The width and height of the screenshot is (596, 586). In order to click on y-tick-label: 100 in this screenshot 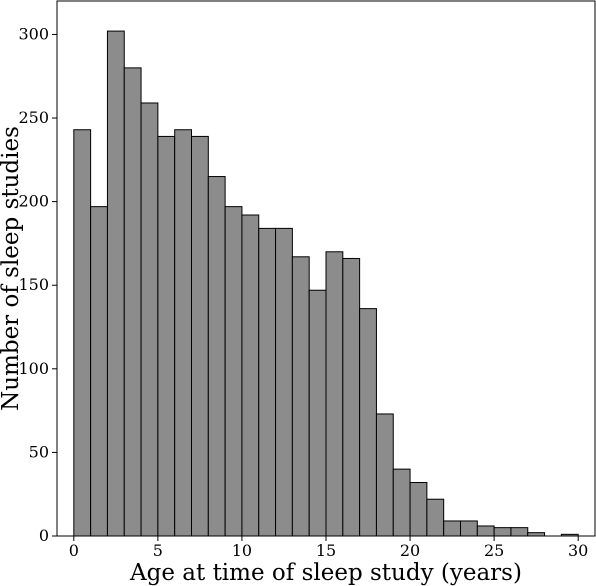, I will do `click(33, 368)`.